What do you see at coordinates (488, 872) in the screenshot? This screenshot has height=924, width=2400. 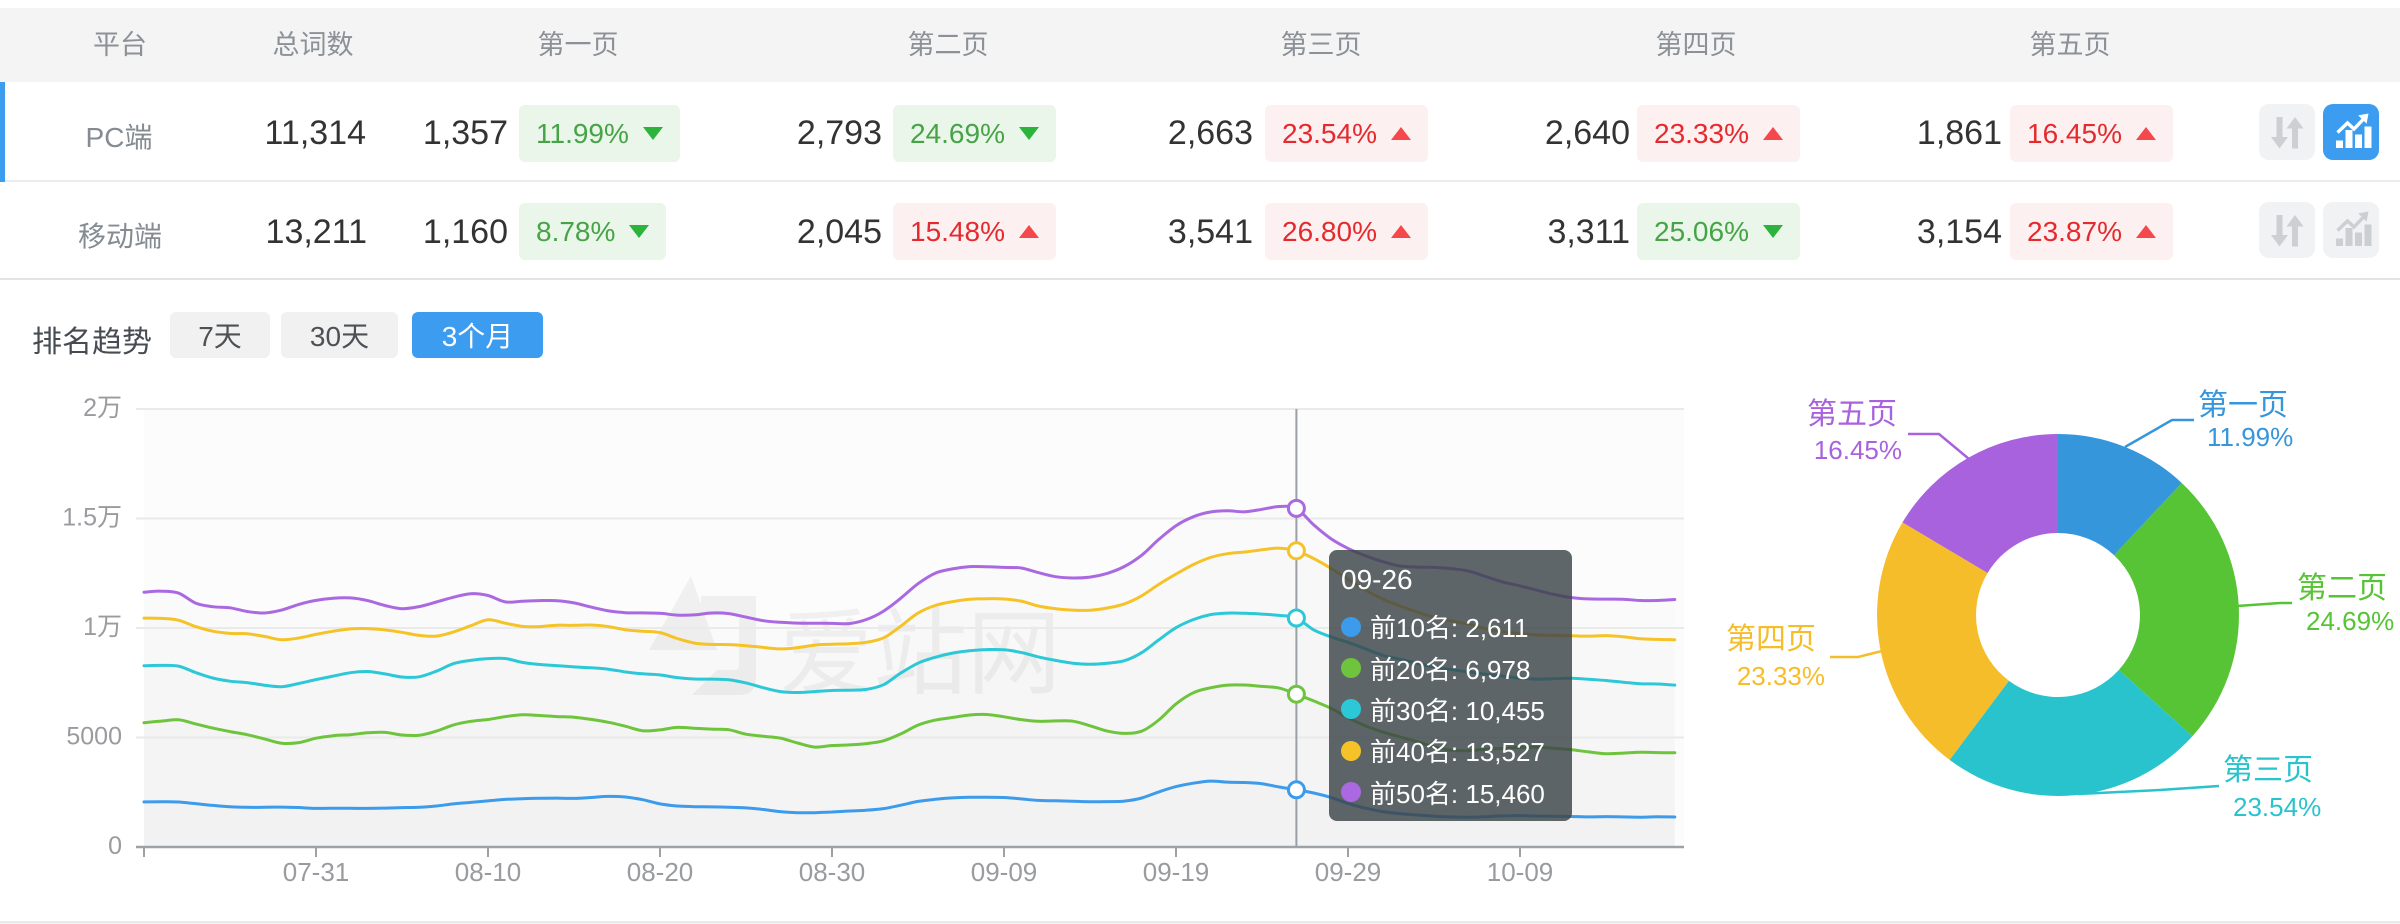 I see `svg-text: 08-10` at bounding box center [488, 872].